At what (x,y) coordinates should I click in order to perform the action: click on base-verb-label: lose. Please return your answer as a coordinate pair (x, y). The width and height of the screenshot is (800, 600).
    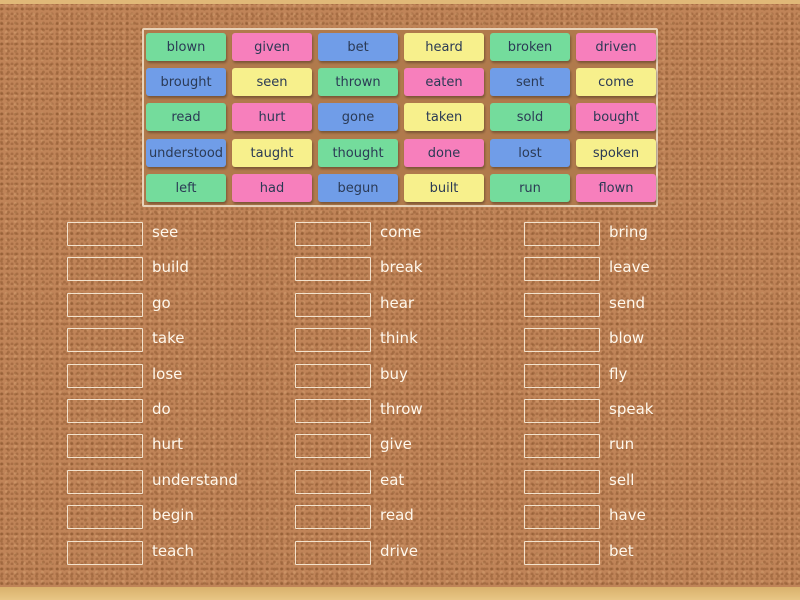
    Looking at the image, I should click on (167, 373).